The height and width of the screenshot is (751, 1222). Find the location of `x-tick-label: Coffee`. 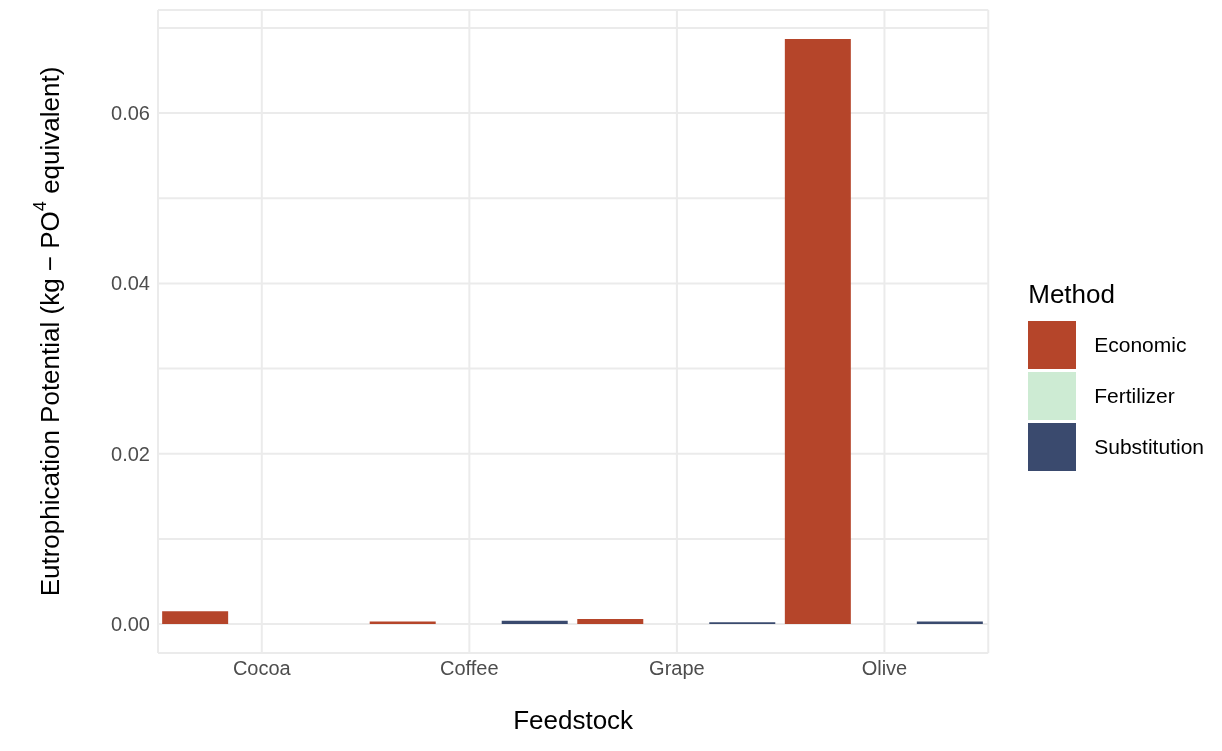

x-tick-label: Coffee is located at coordinates (469, 668).